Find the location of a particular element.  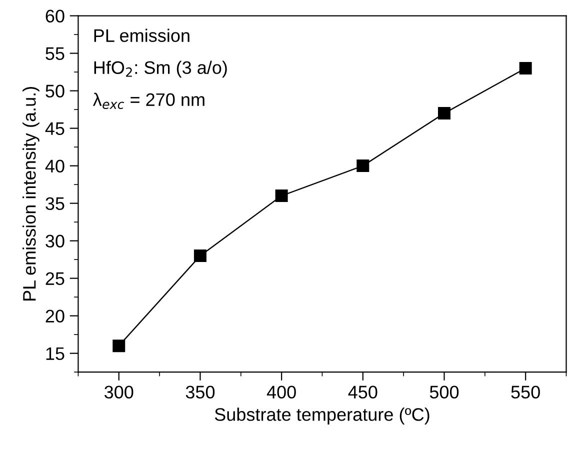

y-tick-label: 20 is located at coordinates (55, 316).